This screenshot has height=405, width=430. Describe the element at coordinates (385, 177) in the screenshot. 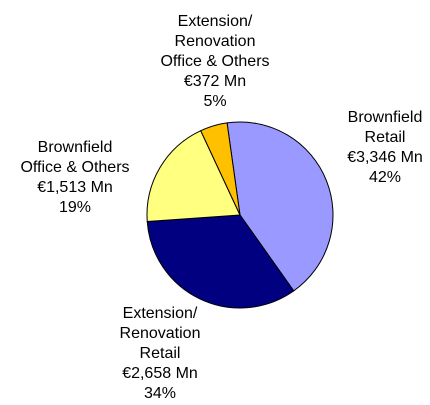

I see `share-label: 42%` at that location.